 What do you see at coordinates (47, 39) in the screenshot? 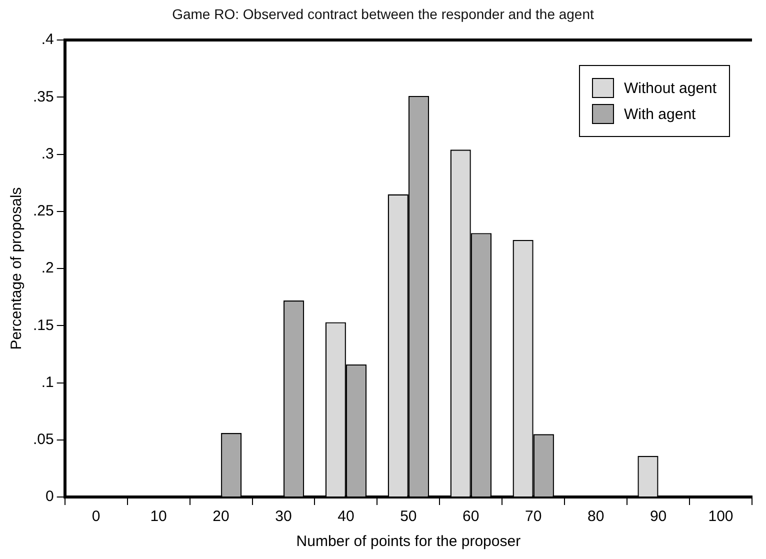
I see `y-tick-label: .4` at bounding box center [47, 39].